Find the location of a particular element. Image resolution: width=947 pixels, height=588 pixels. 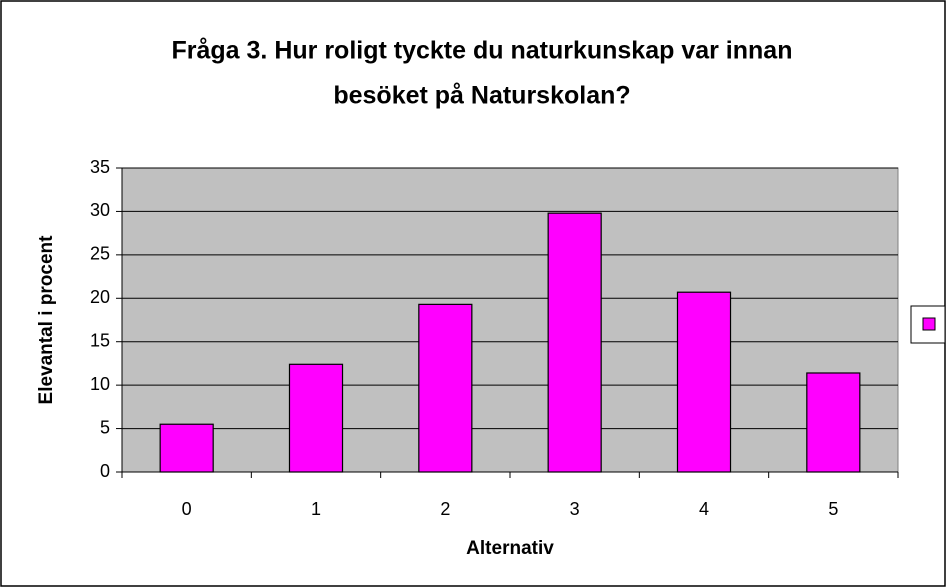

x-tick-label: 5 is located at coordinates (833, 509).